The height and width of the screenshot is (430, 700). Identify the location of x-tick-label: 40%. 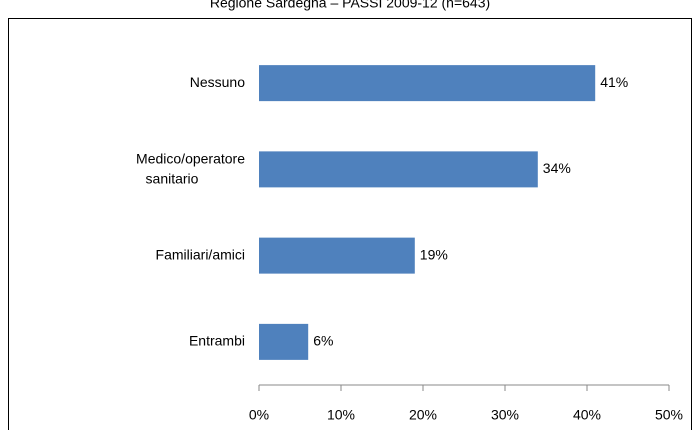
(587, 415).